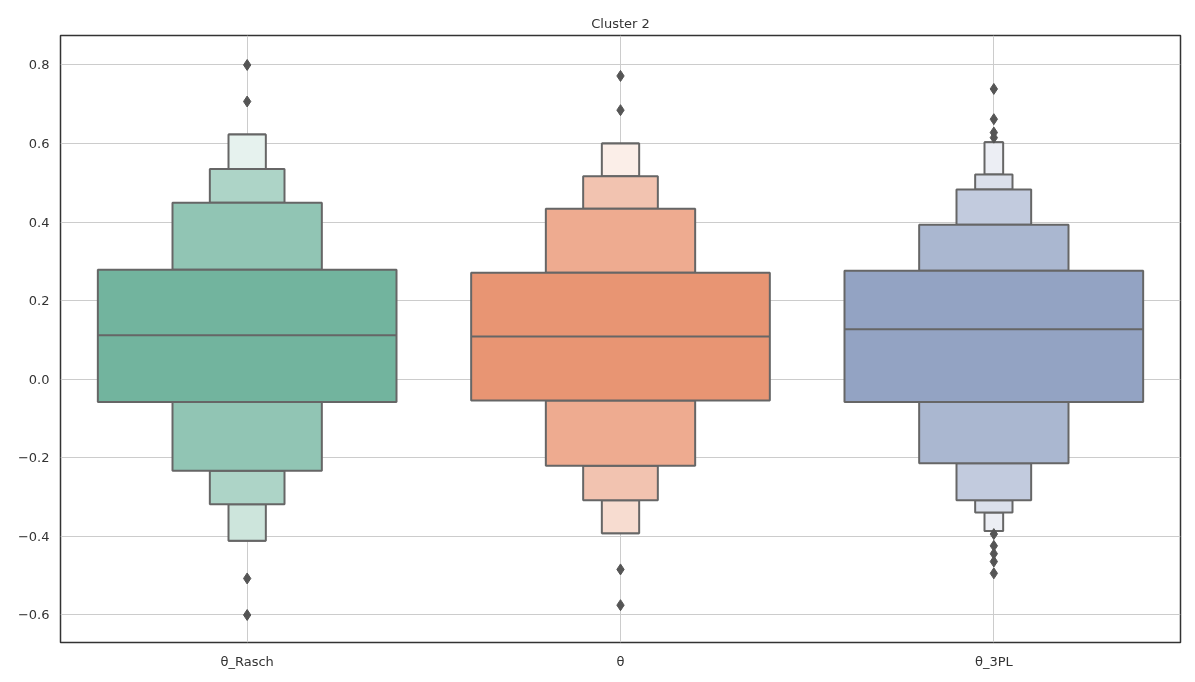 This screenshot has height=682, width=1195. Describe the element at coordinates (33, 536) in the screenshot. I see `y-tick-label: −0.4` at that location.